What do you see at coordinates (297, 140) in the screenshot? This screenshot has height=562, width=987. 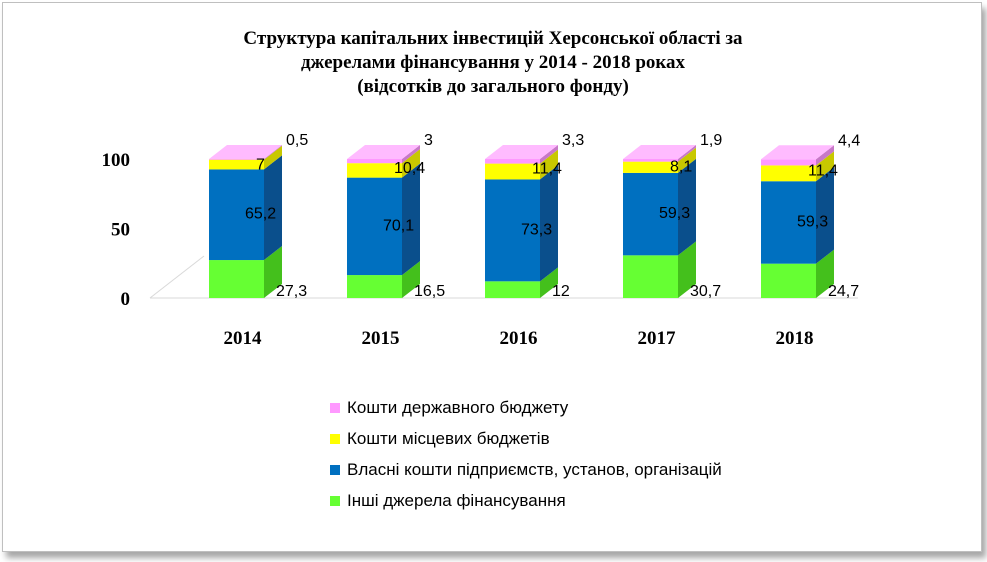 I see `data-label-2014-series-3: 0,5` at bounding box center [297, 140].